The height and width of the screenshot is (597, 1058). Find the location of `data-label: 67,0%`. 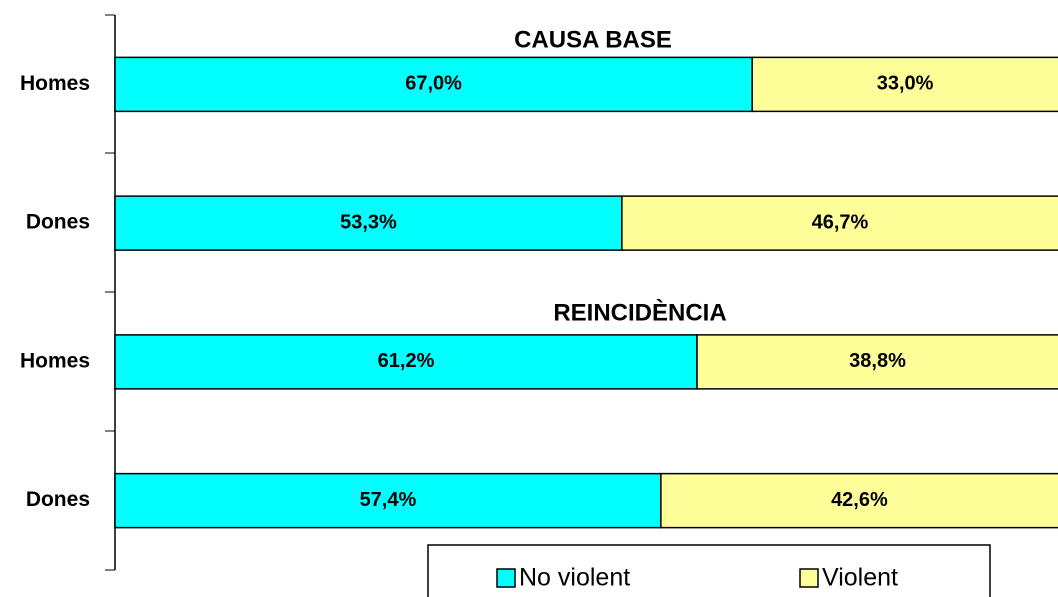

data-label: 67,0% is located at coordinates (433, 84).